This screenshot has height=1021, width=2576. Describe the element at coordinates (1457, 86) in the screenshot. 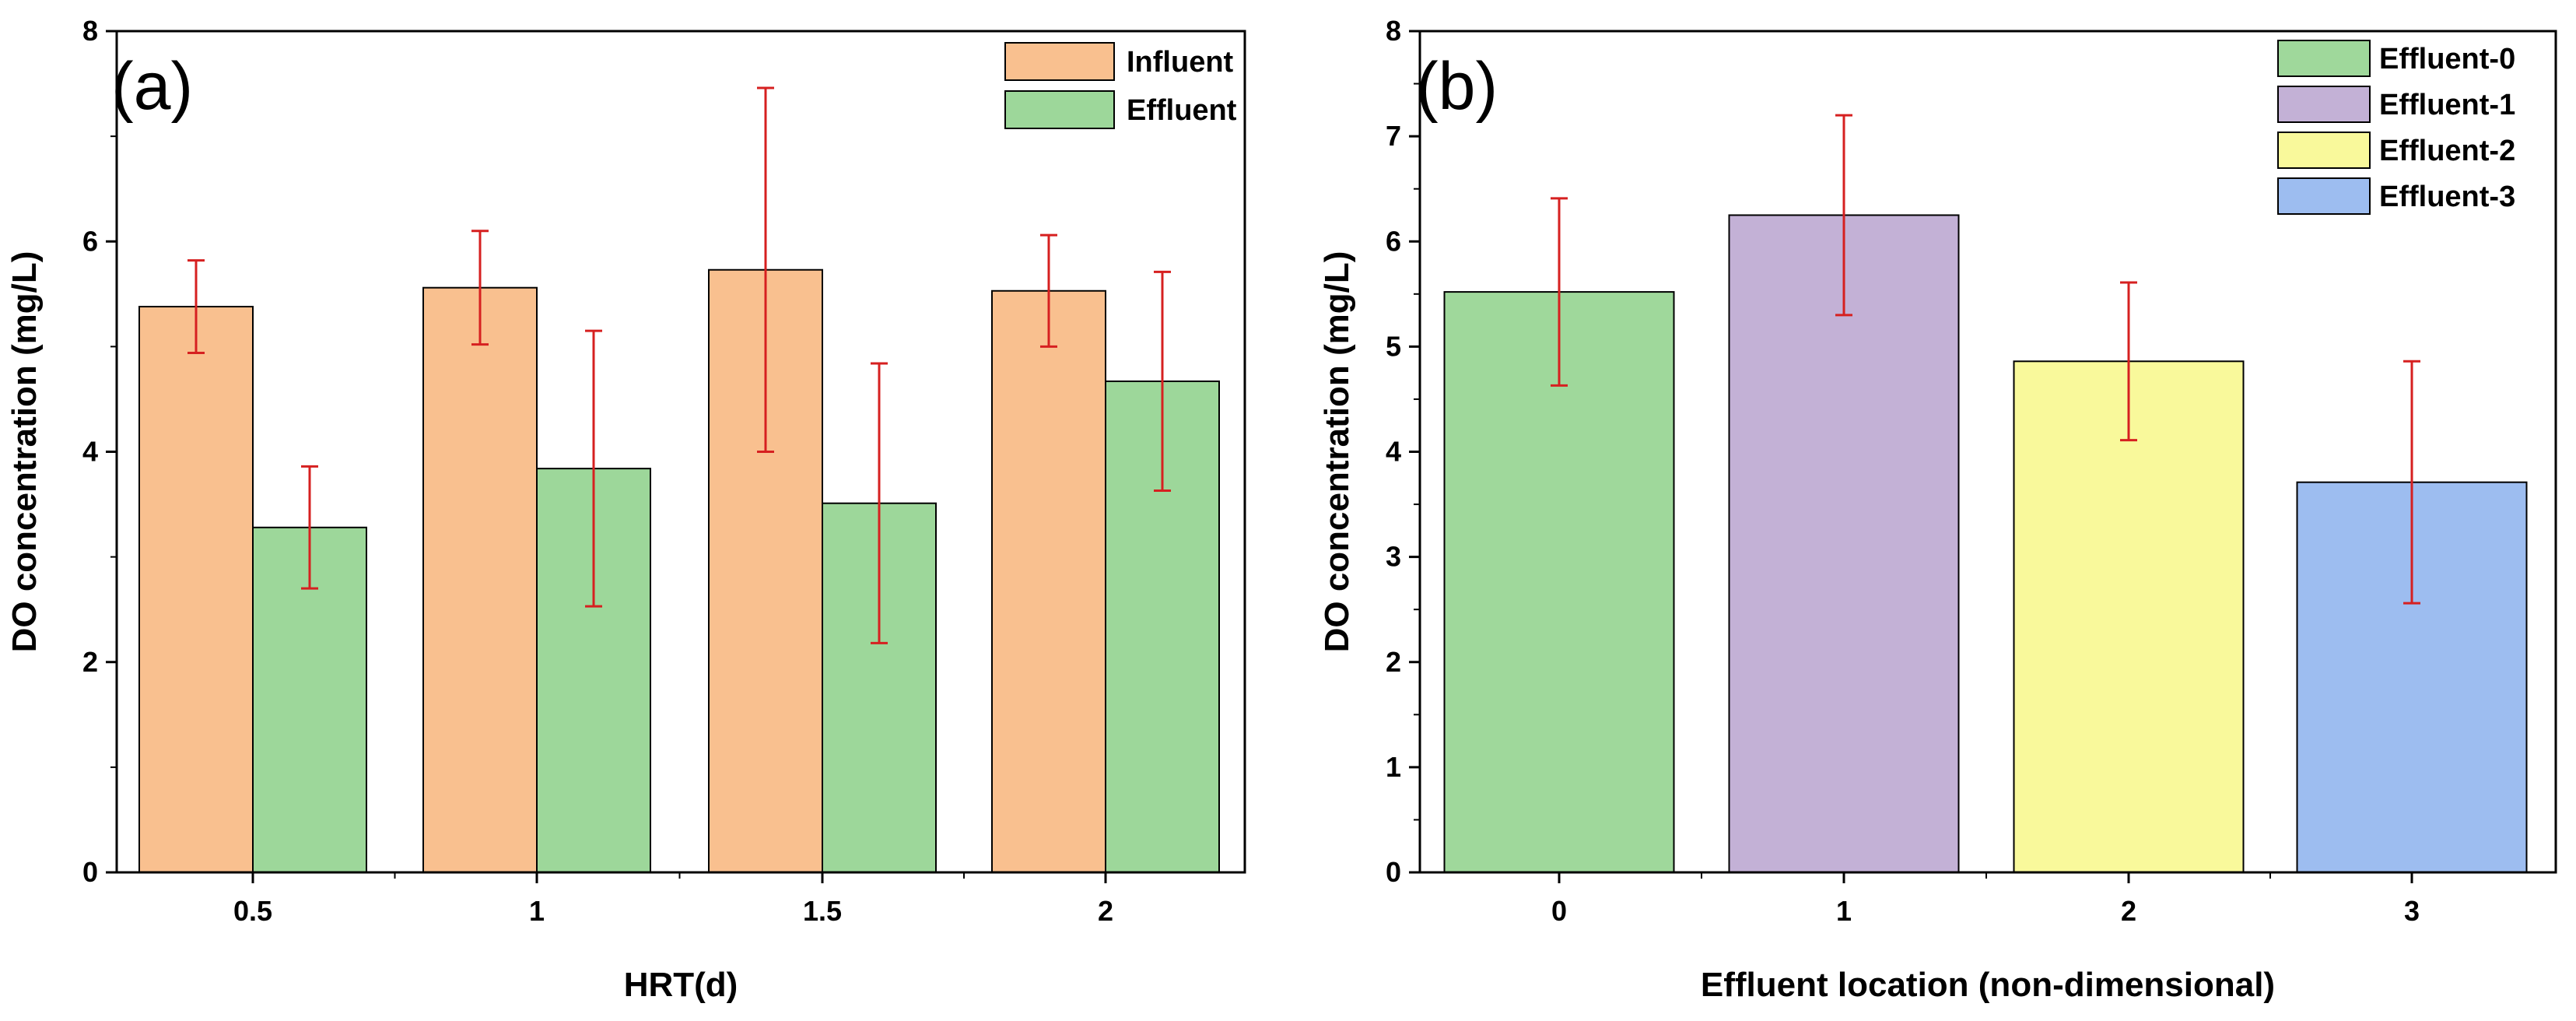

I see `panel-label: (b)` at that location.